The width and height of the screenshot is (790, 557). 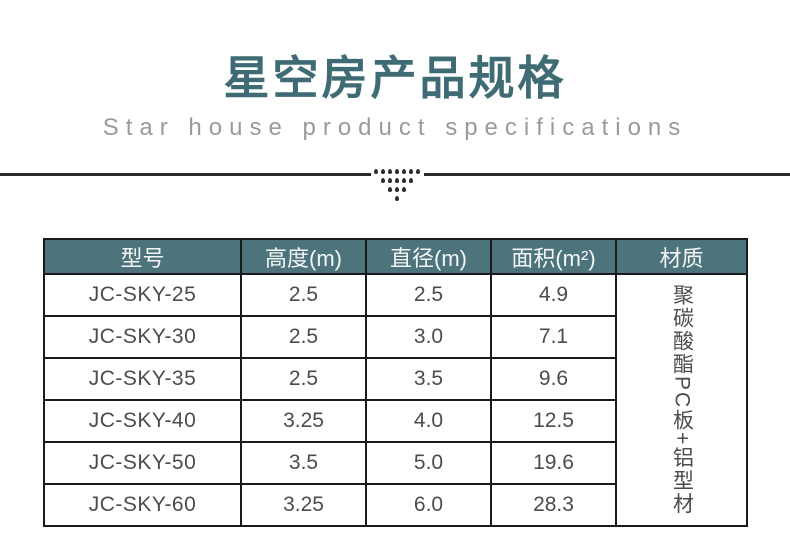 What do you see at coordinates (428, 337) in the screenshot?
I see `cell-diameter: 3.0` at bounding box center [428, 337].